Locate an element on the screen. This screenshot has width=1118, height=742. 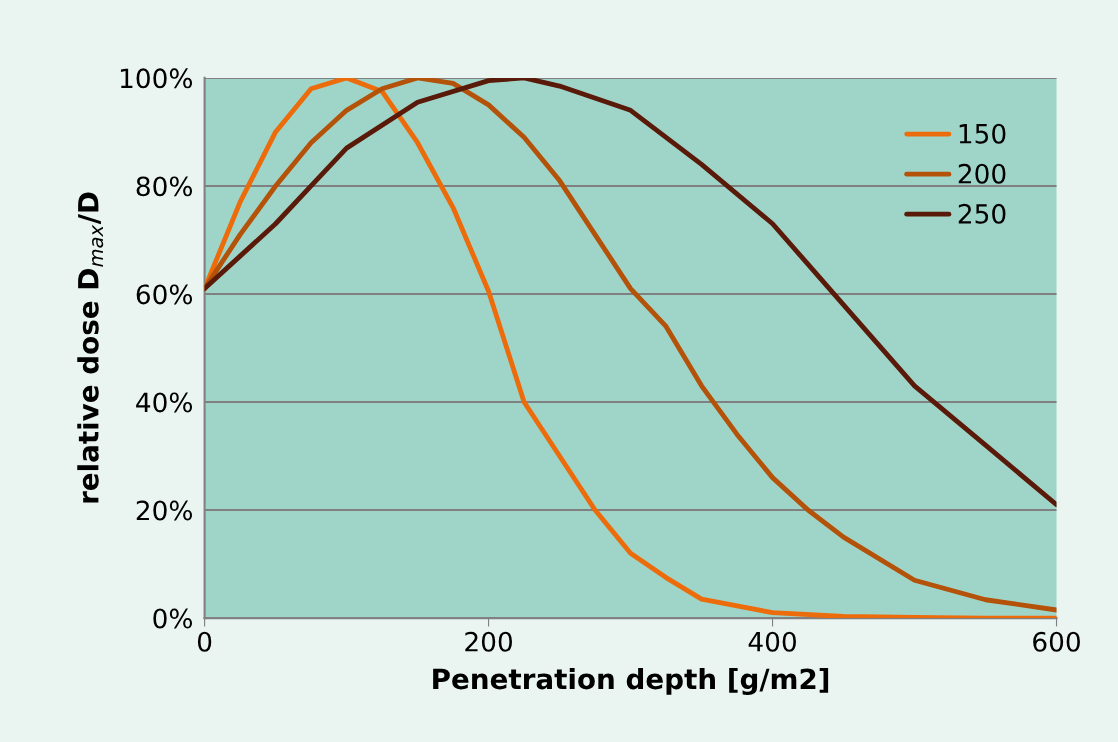
legend-label: 150 is located at coordinates (982, 133).